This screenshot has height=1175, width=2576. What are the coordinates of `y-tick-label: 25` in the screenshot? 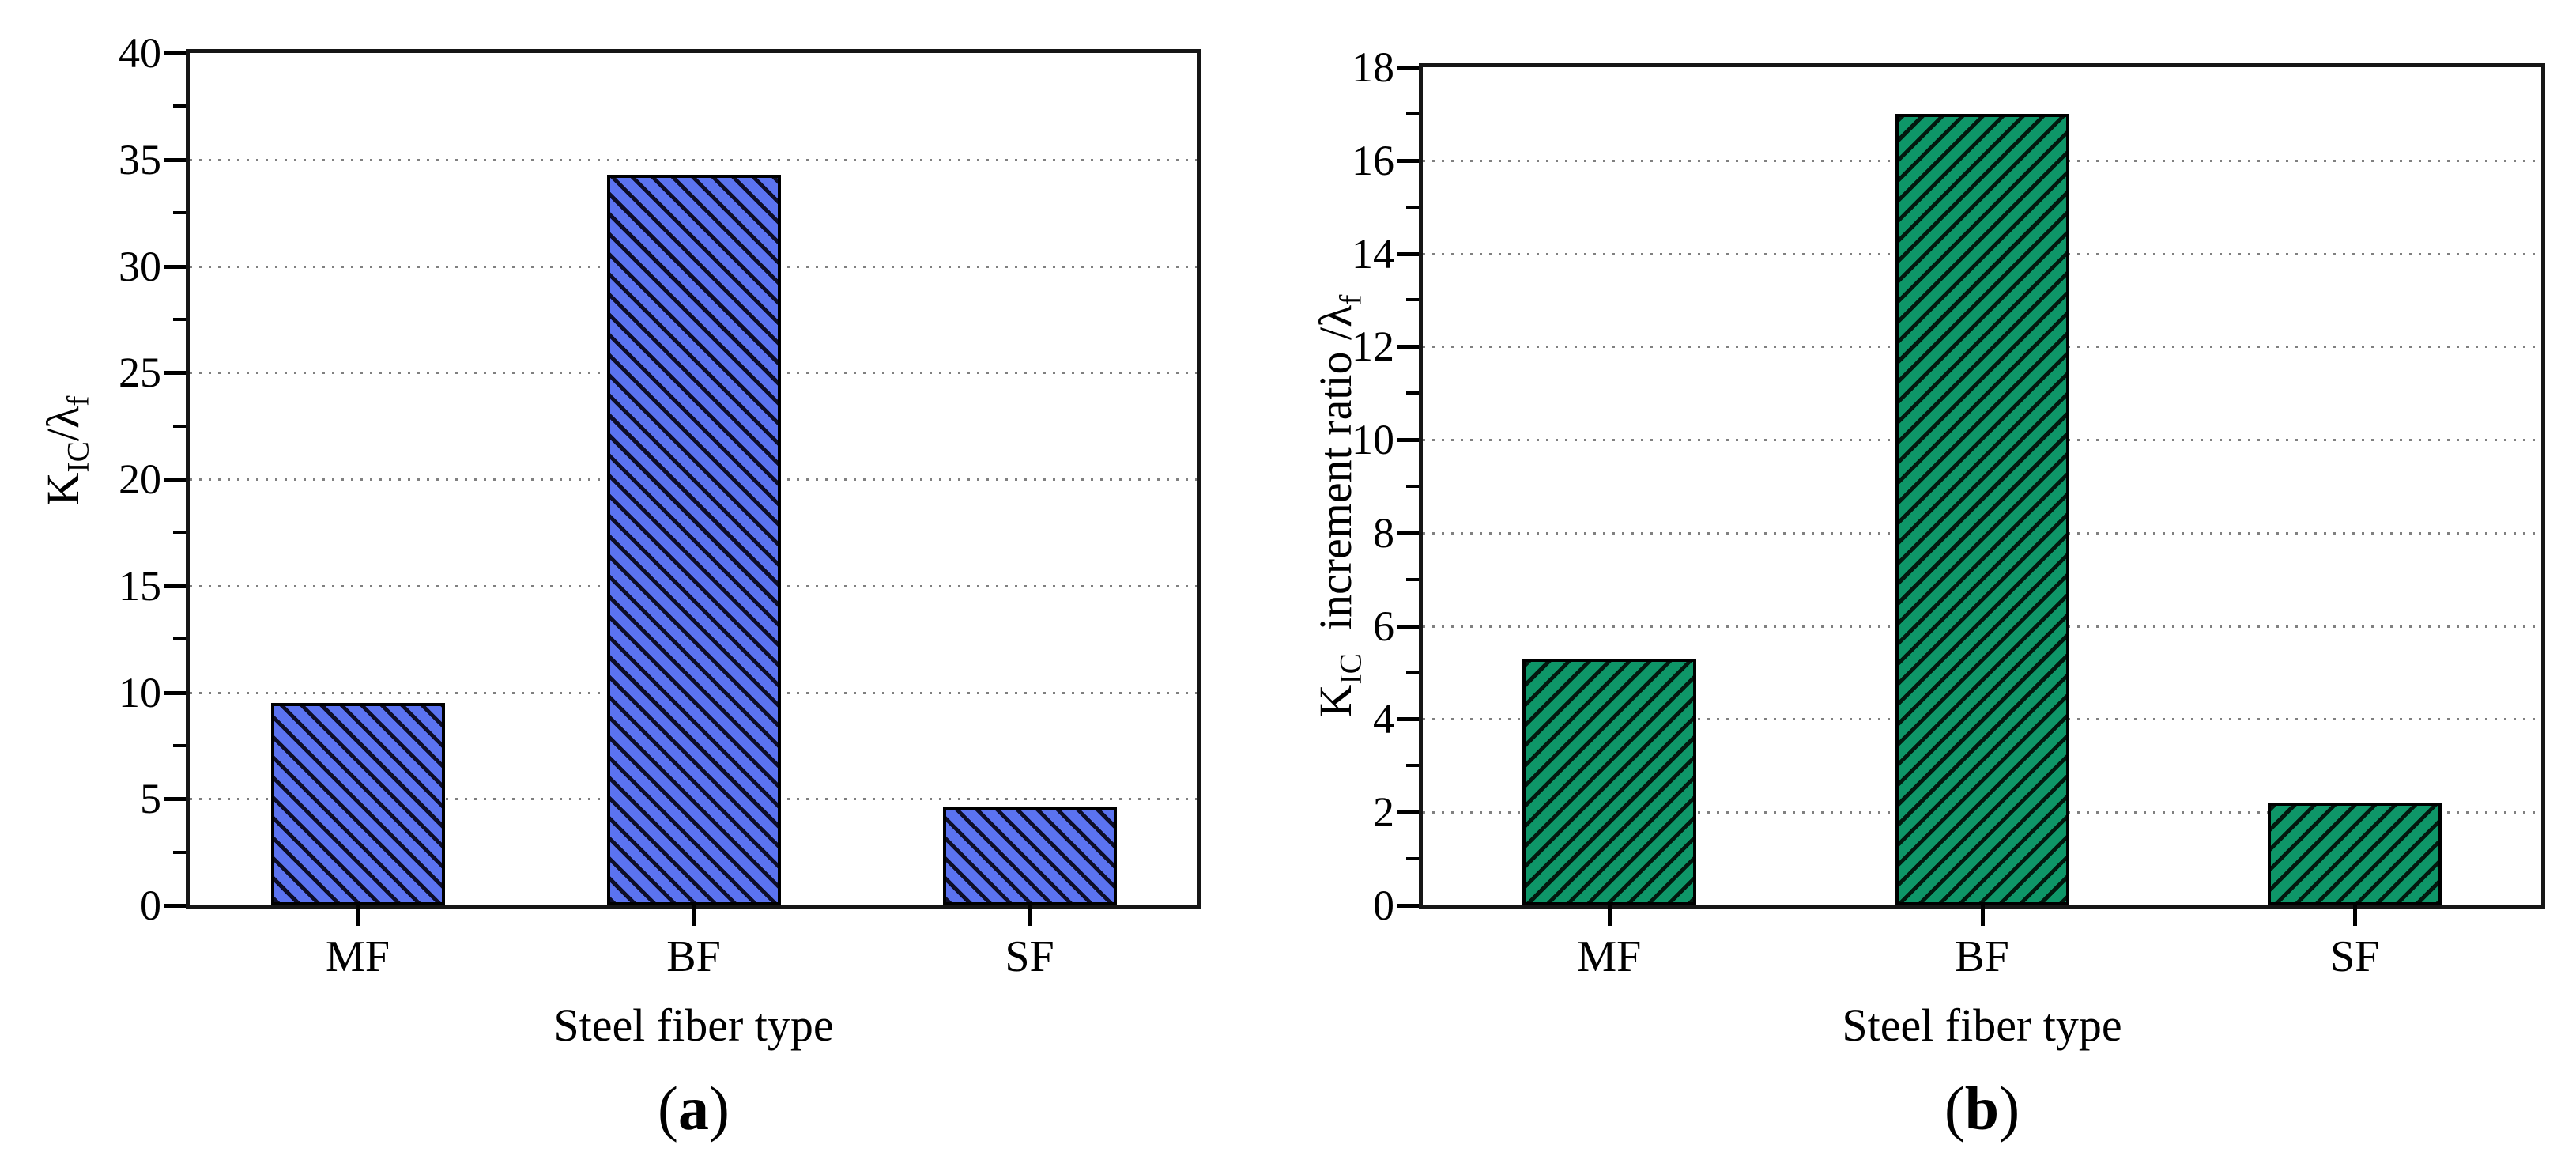 It's located at (140, 373).